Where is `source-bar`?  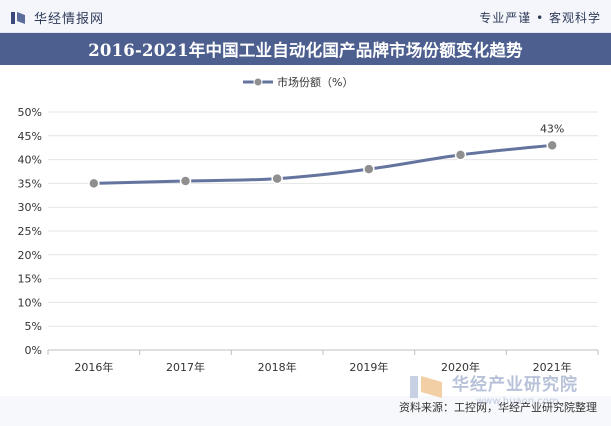
source-bar is located at coordinates (305, 411).